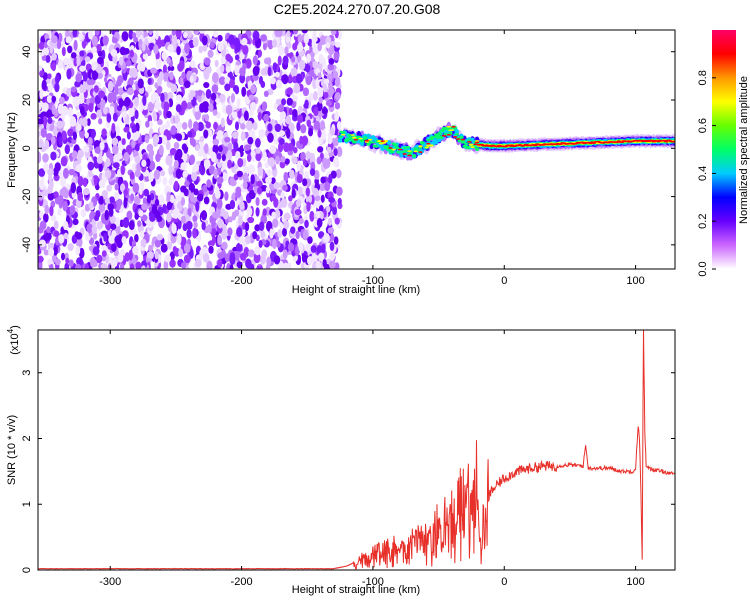 The image size is (750, 600). I want to click on x-tick-label: -300, so click(110, 582).